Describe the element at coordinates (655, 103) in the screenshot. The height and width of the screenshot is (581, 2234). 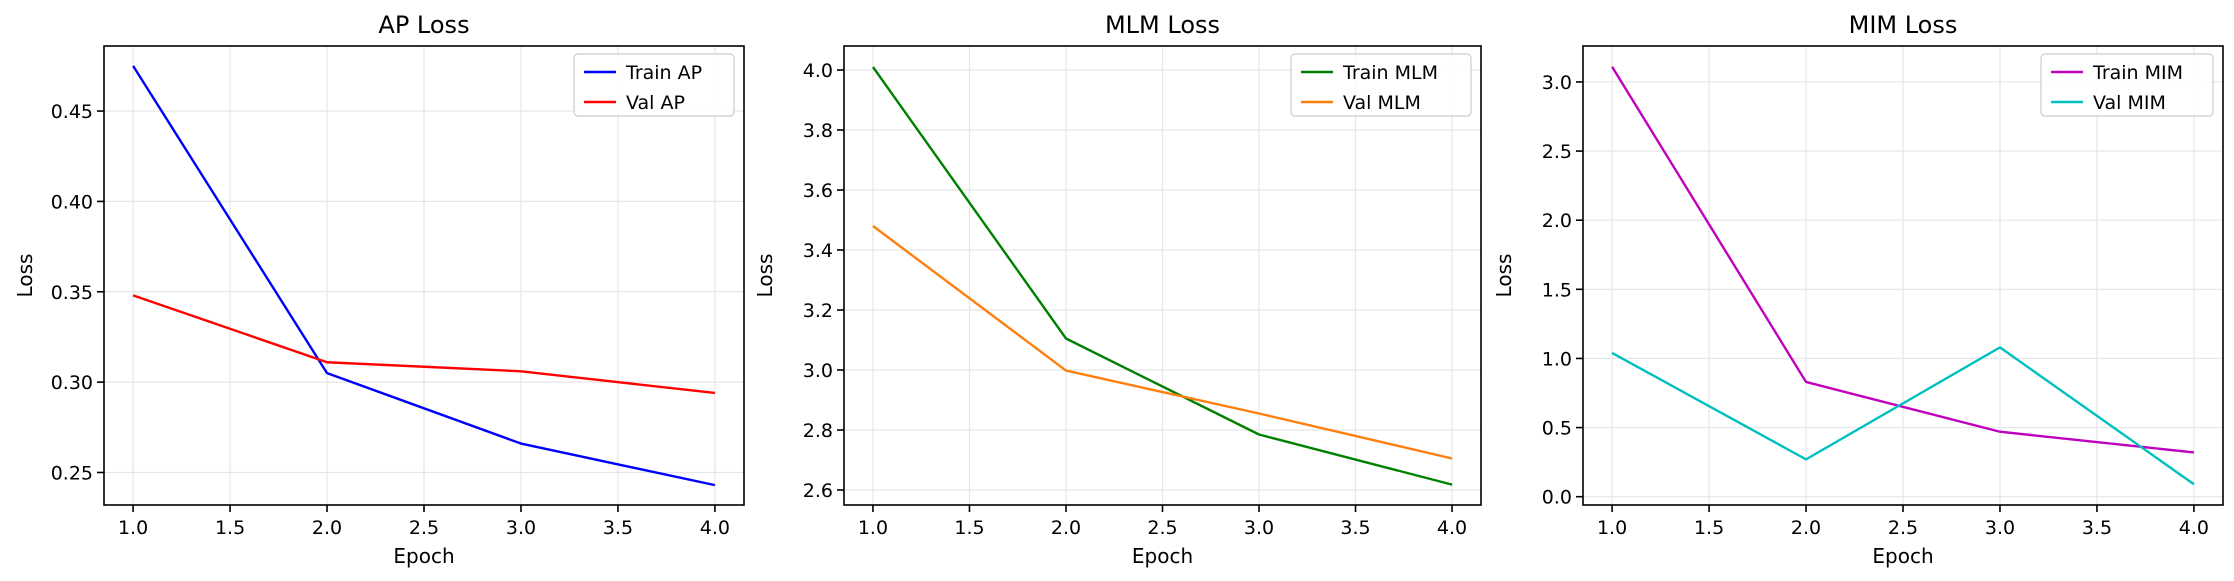
I see `legend-label: Val AP` at that location.